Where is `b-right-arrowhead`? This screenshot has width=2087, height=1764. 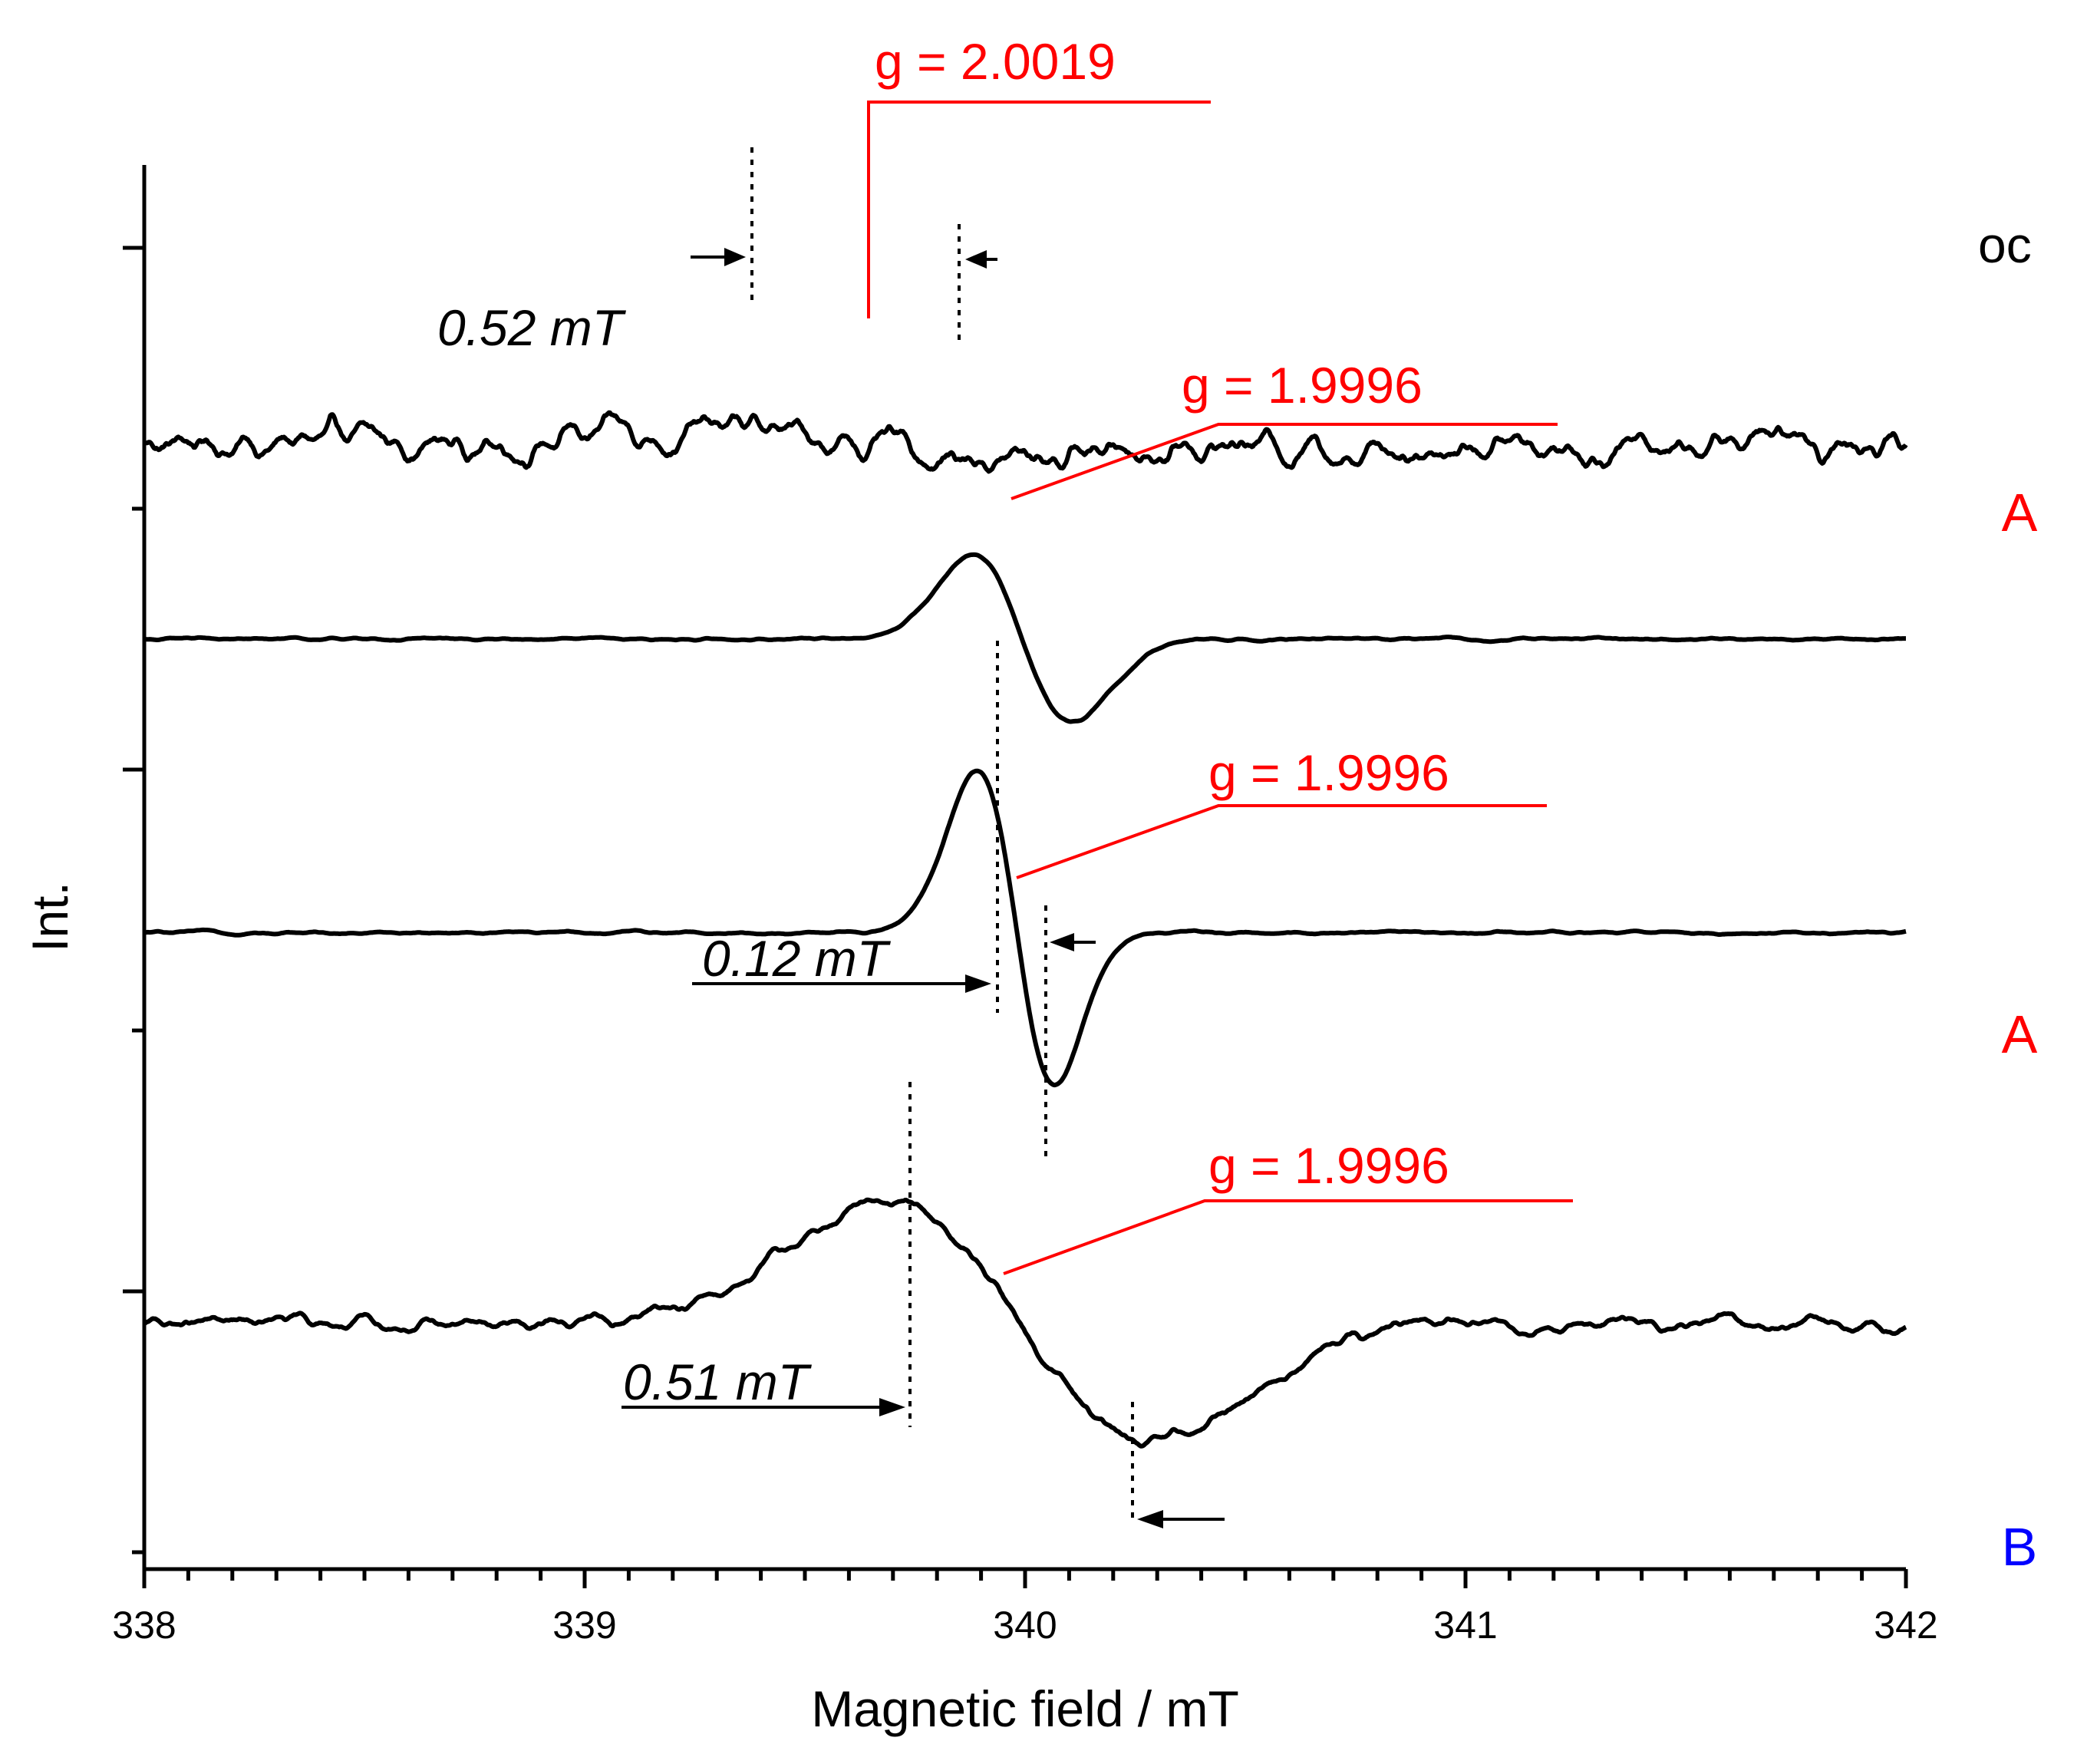
b-right-arrowhead is located at coordinates (1150, 1519).